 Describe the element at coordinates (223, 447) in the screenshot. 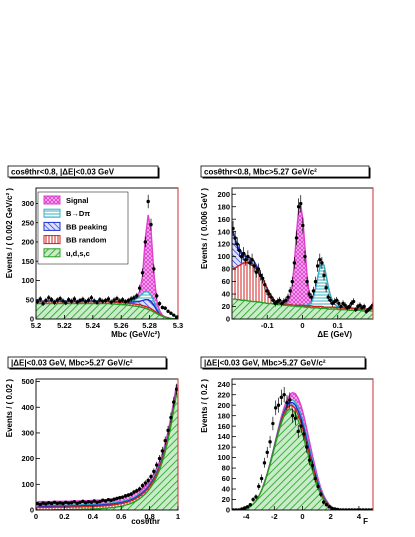

I see `y-tick-label: 120` at that location.